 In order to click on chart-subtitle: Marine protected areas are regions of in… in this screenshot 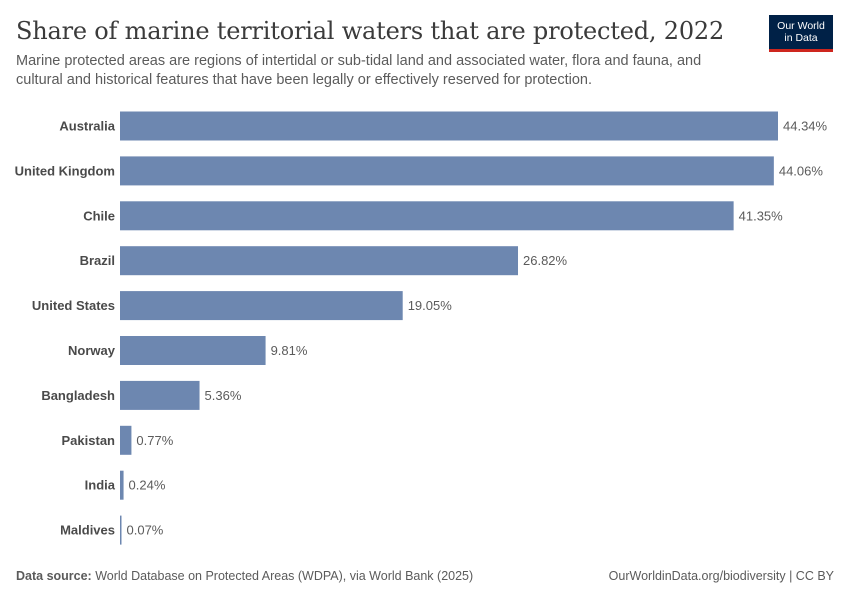, I will do `click(359, 70)`.